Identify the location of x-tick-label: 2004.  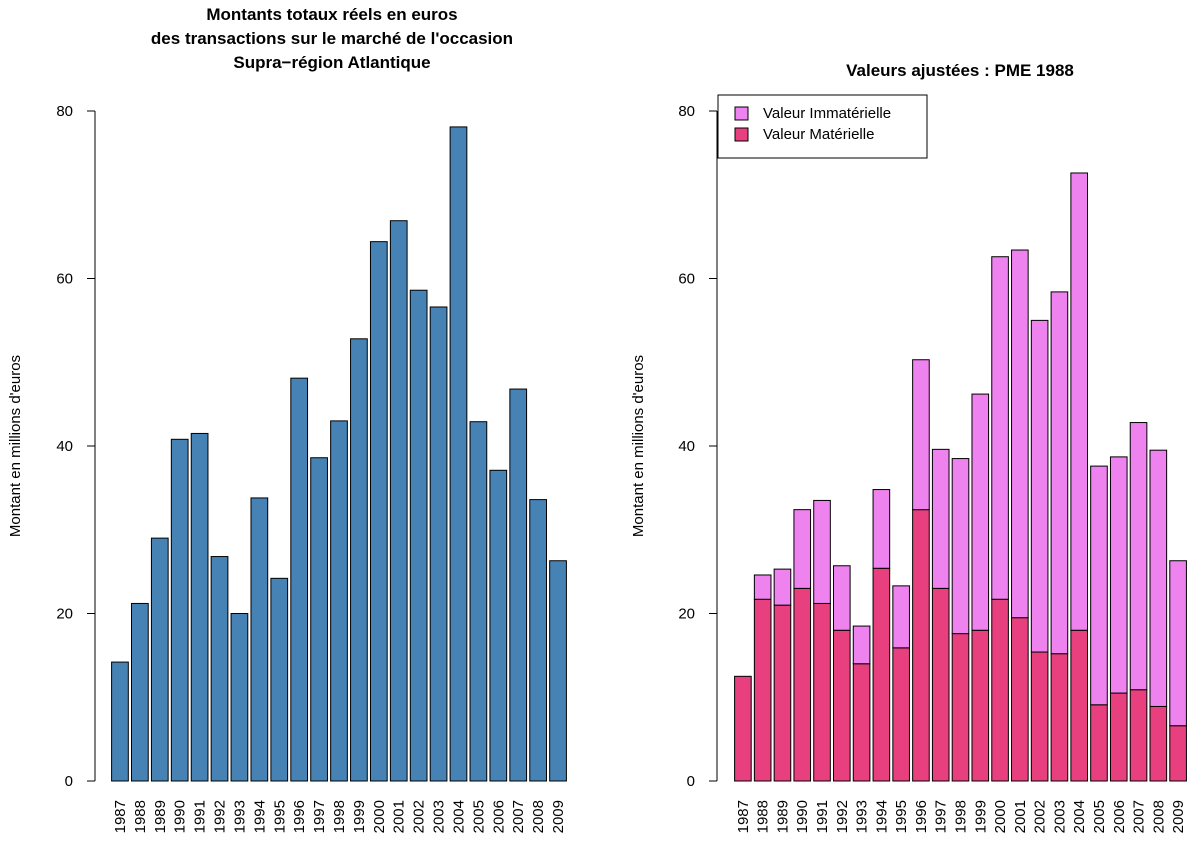
(1079, 816).